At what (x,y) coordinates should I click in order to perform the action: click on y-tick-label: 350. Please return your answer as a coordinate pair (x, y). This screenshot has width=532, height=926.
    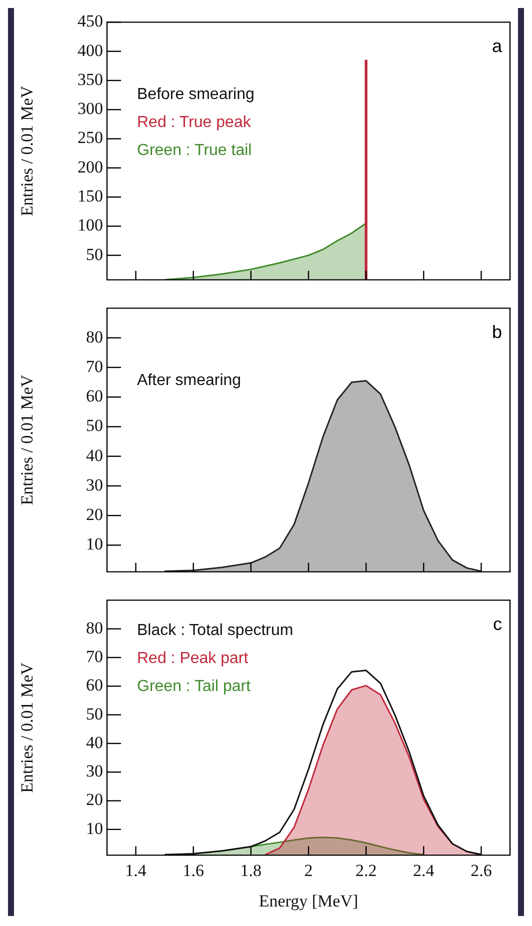
    Looking at the image, I should click on (90, 79).